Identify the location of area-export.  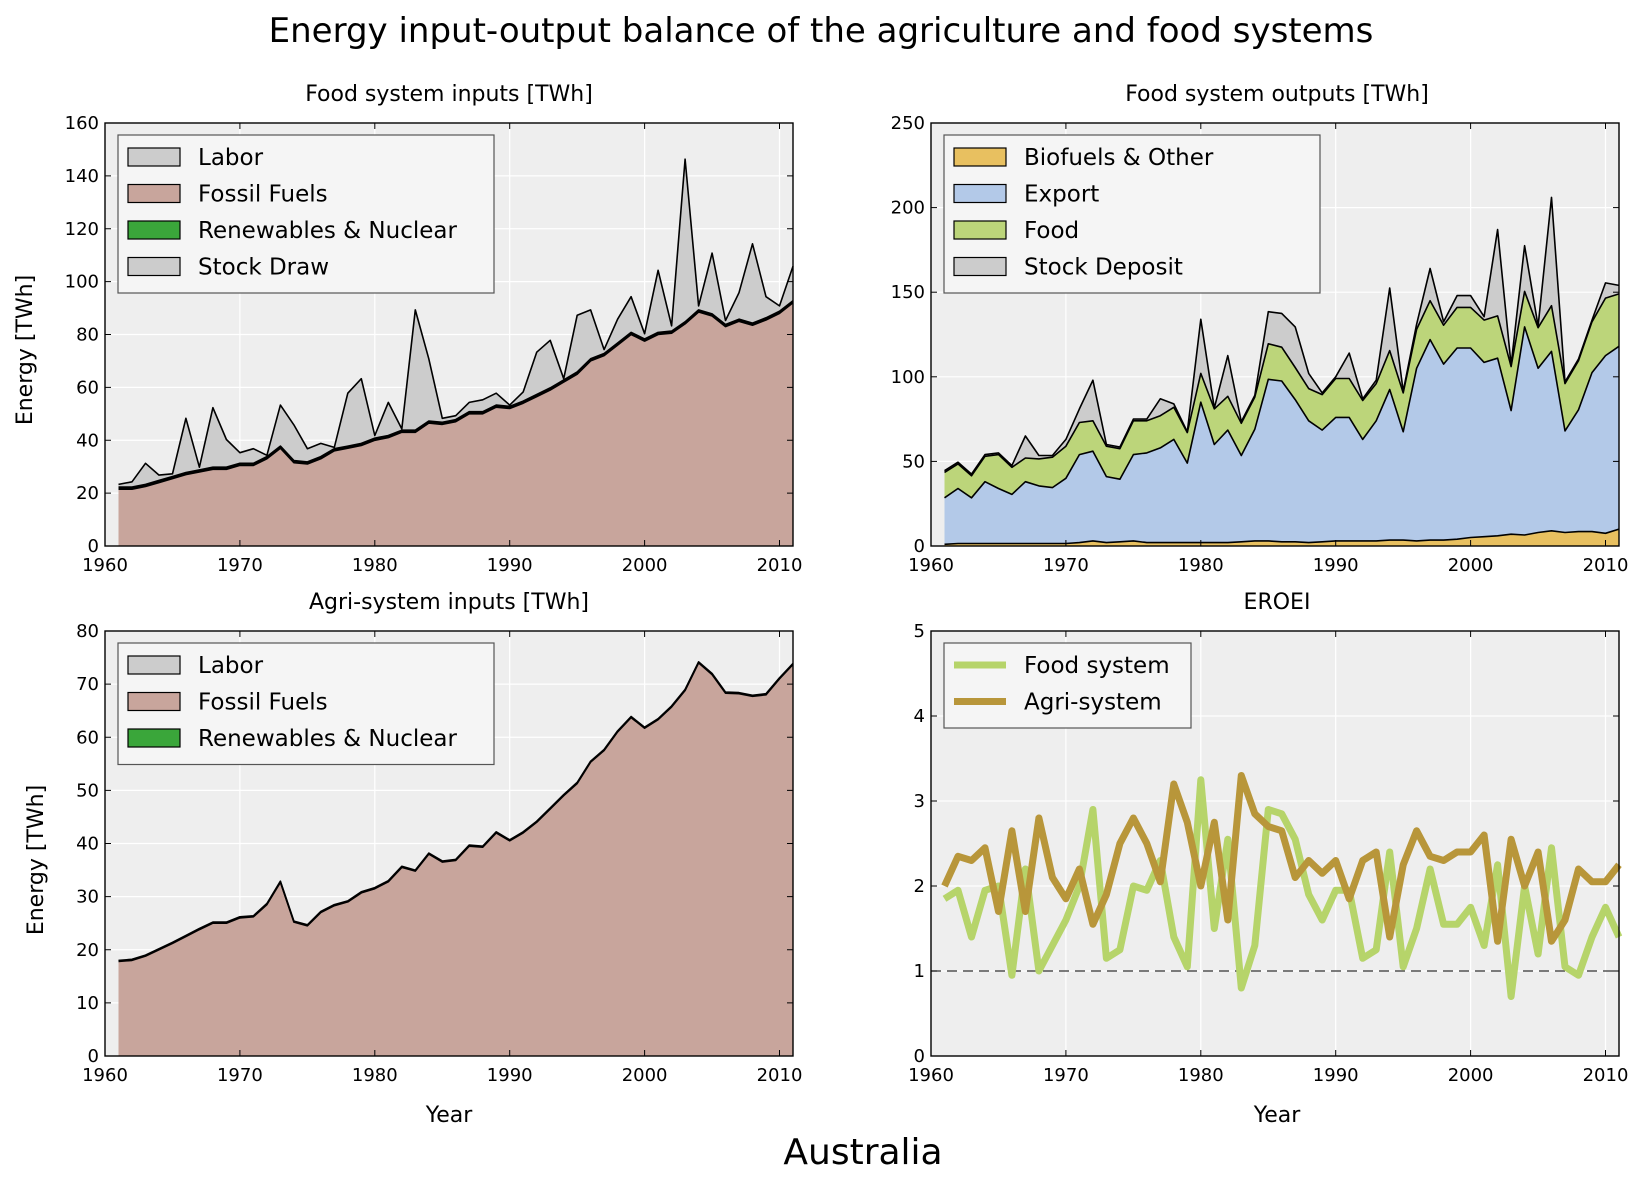
(1281, 435).